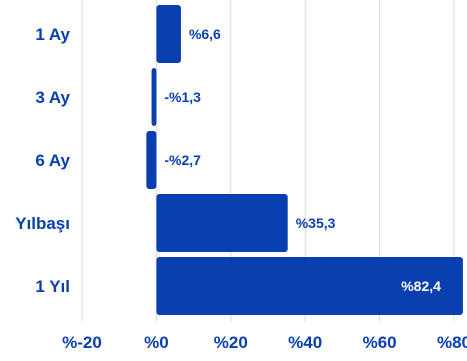 This screenshot has width=467, height=361. Describe the element at coordinates (316, 223) in the screenshot. I see `value-label-3: %35,3` at that location.